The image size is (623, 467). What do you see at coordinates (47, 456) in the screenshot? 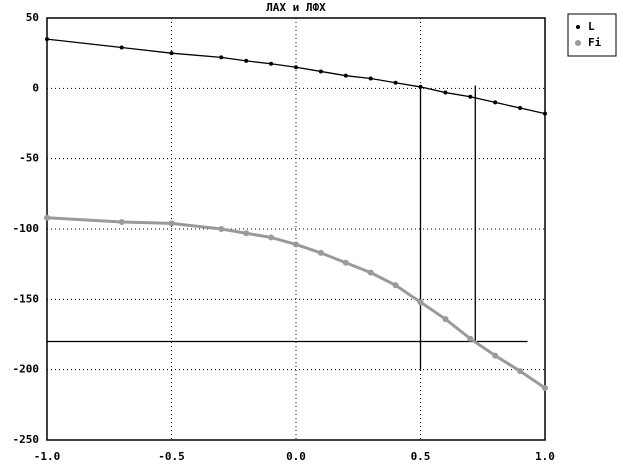
I see `x-tick-label: -1.0` at bounding box center [47, 456].